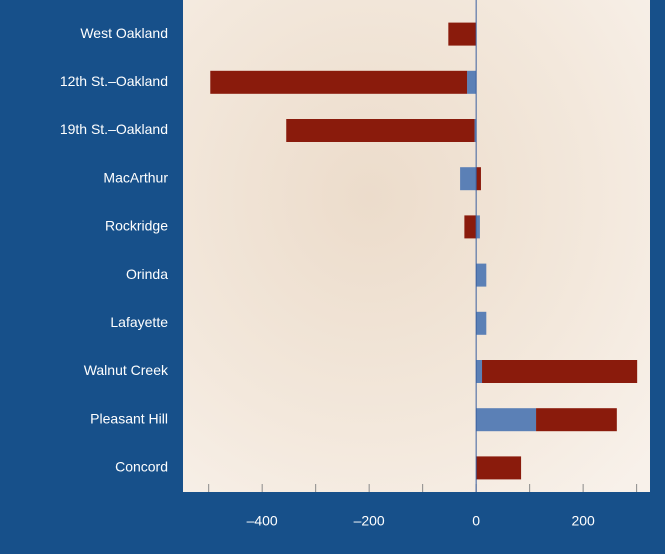  Describe the element at coordinates (262, 521) in the screenshot. I see `x-tick-label: –400` at that location.